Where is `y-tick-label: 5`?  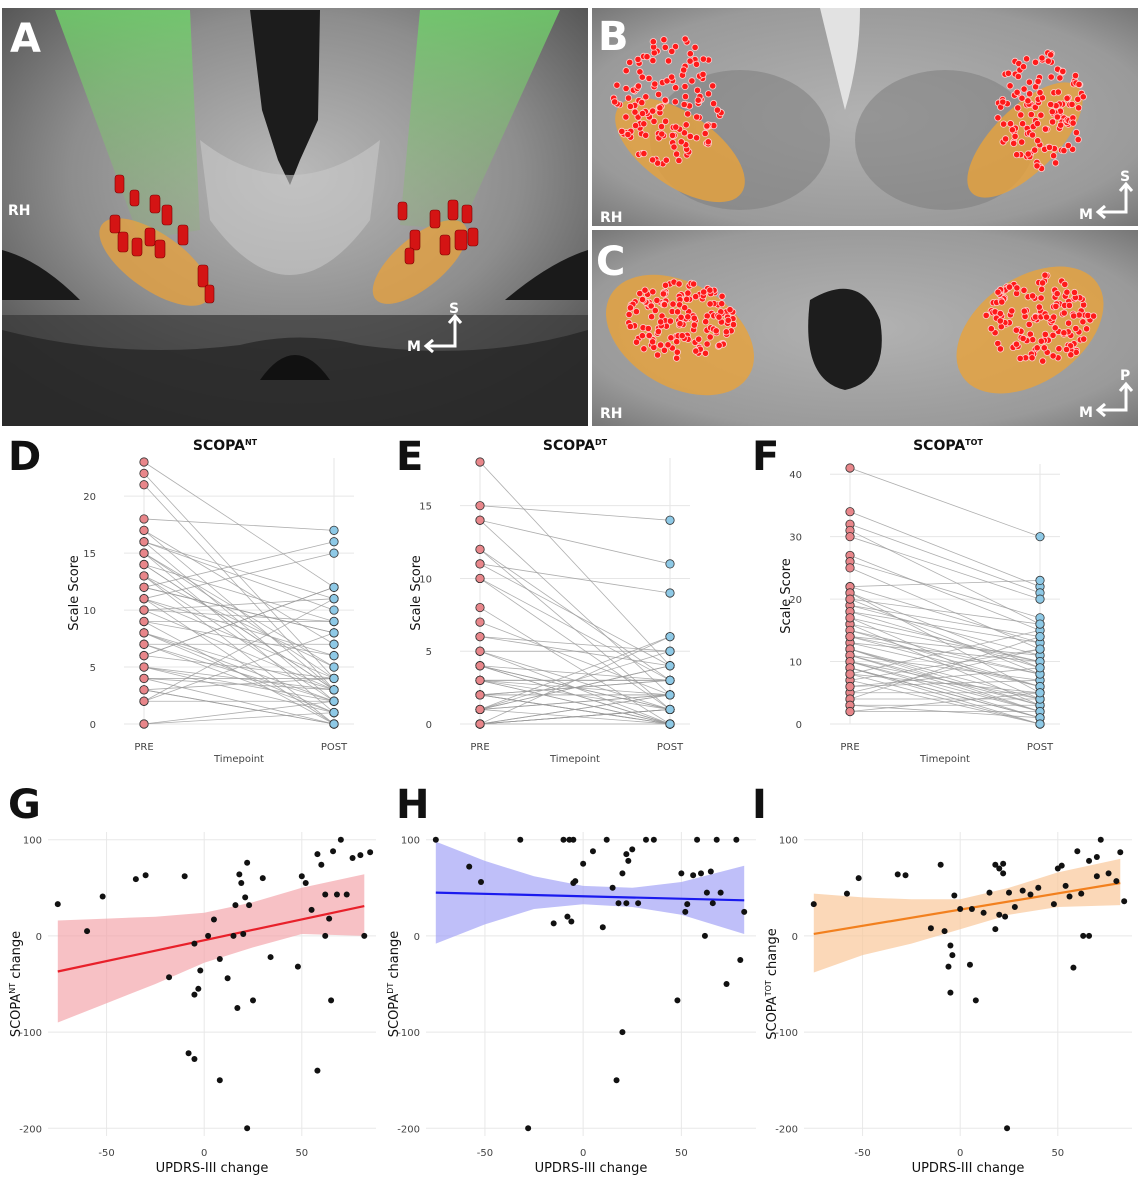
y-tick-label: 5 is located at coordinates (429, 652).